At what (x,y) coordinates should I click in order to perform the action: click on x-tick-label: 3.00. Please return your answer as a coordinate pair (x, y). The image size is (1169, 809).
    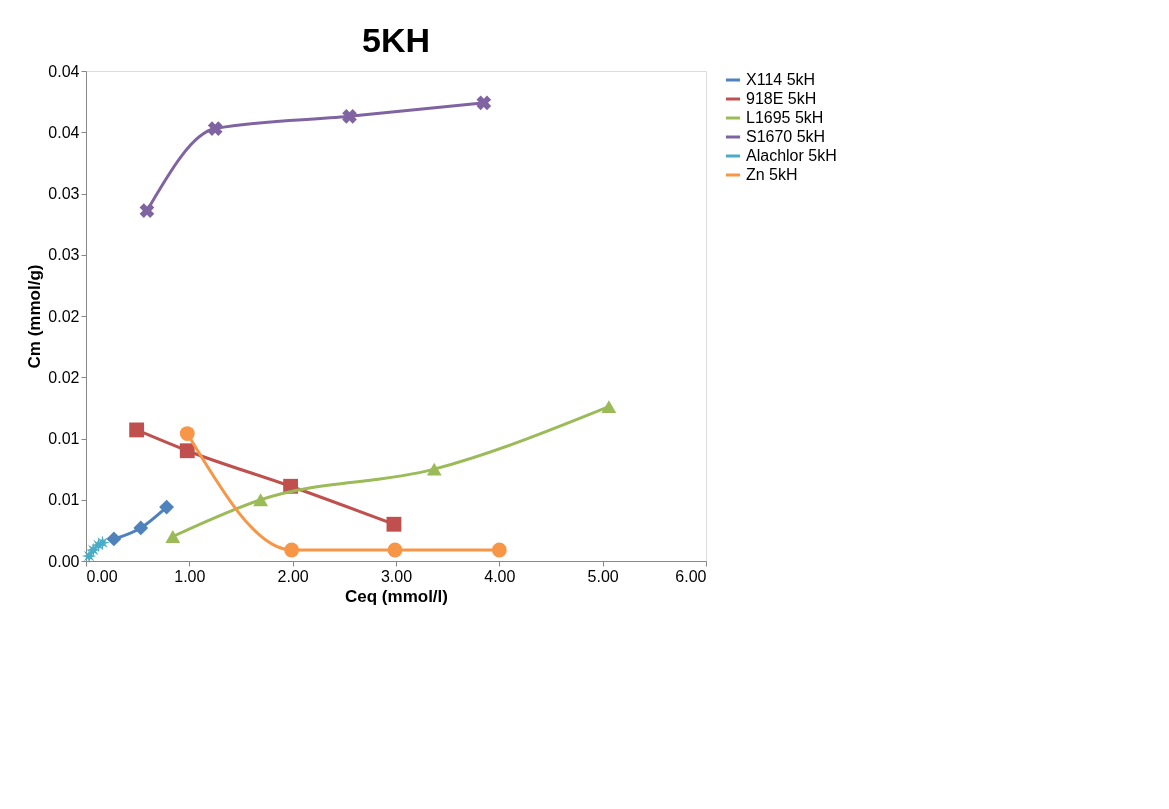
    Looking at the image, I should click on (396, 576).